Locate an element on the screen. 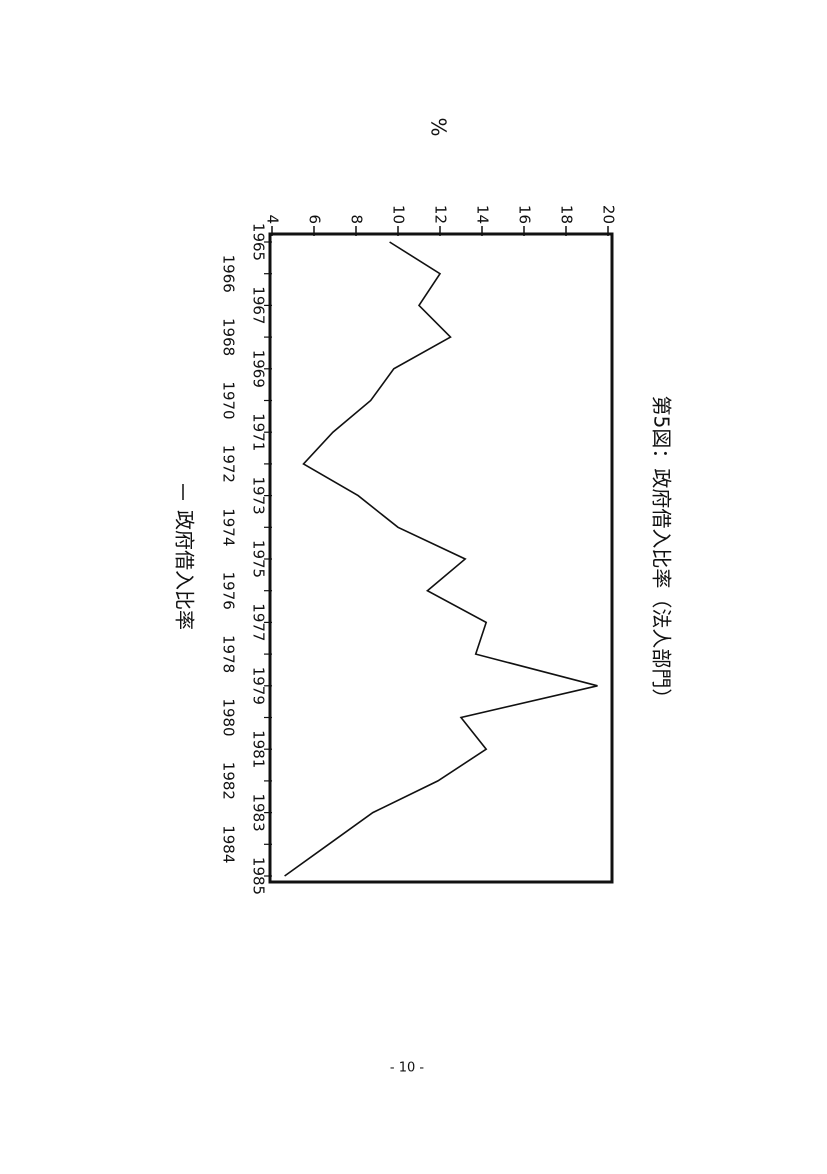 The height and width of the screenshot is (1174, 827). y-tick-label: 14 is located at coordinates (483, 214).